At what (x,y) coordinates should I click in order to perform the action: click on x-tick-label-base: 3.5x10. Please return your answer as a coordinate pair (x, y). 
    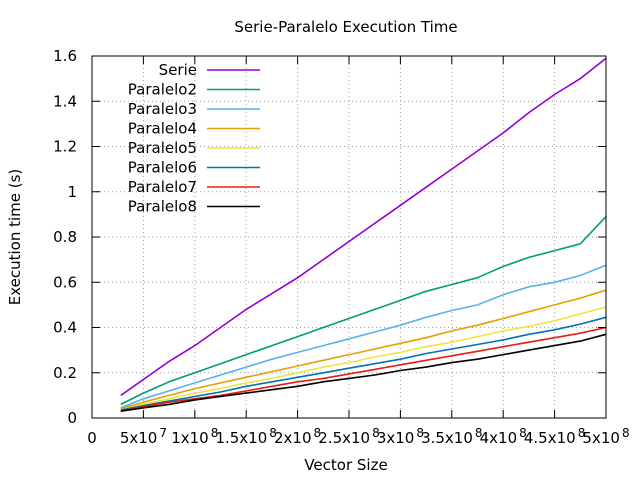
    Looking at the image, I should click on (447, 438).